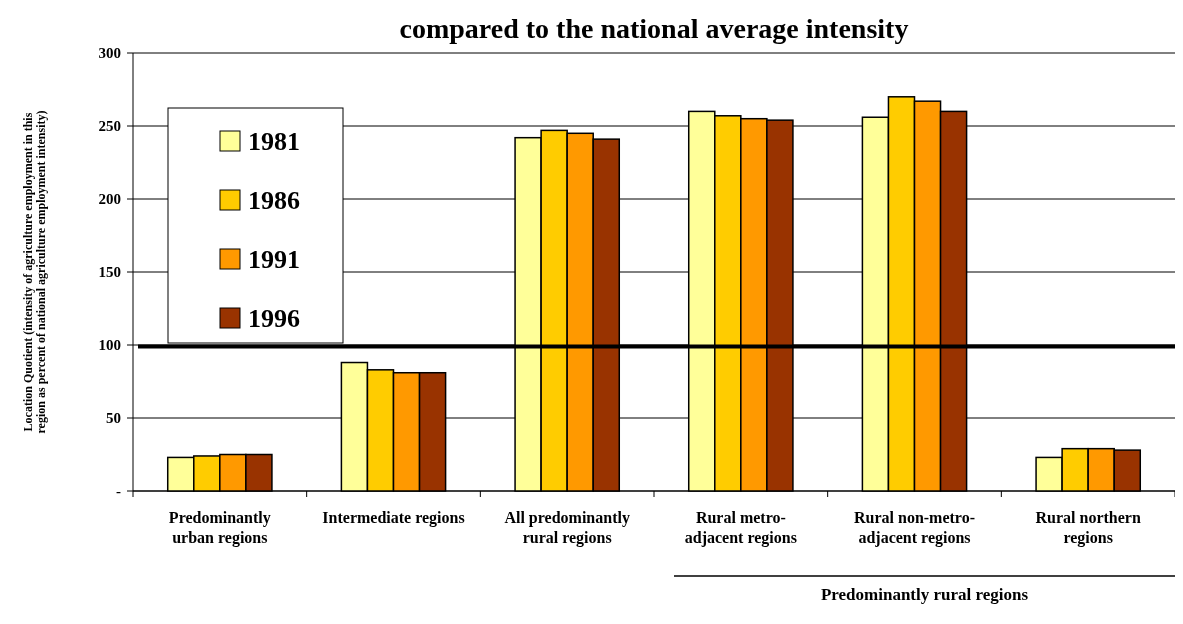 This screenshot has height=624, width=1183. I want to click on y-tick-label: -, so click(118, 491).